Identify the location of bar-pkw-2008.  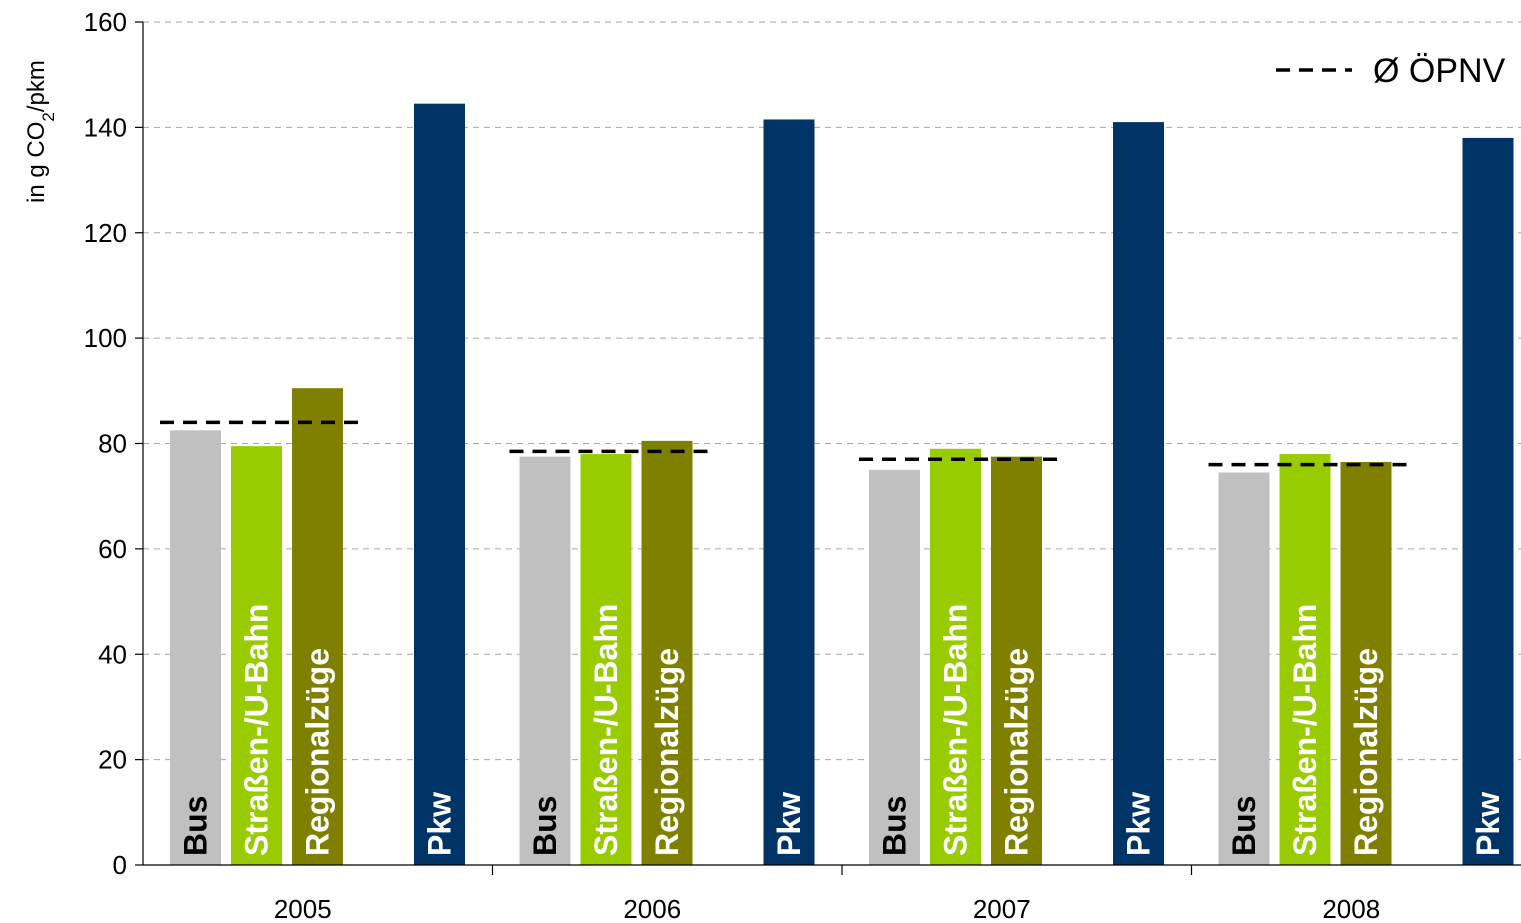
(1488, 501).